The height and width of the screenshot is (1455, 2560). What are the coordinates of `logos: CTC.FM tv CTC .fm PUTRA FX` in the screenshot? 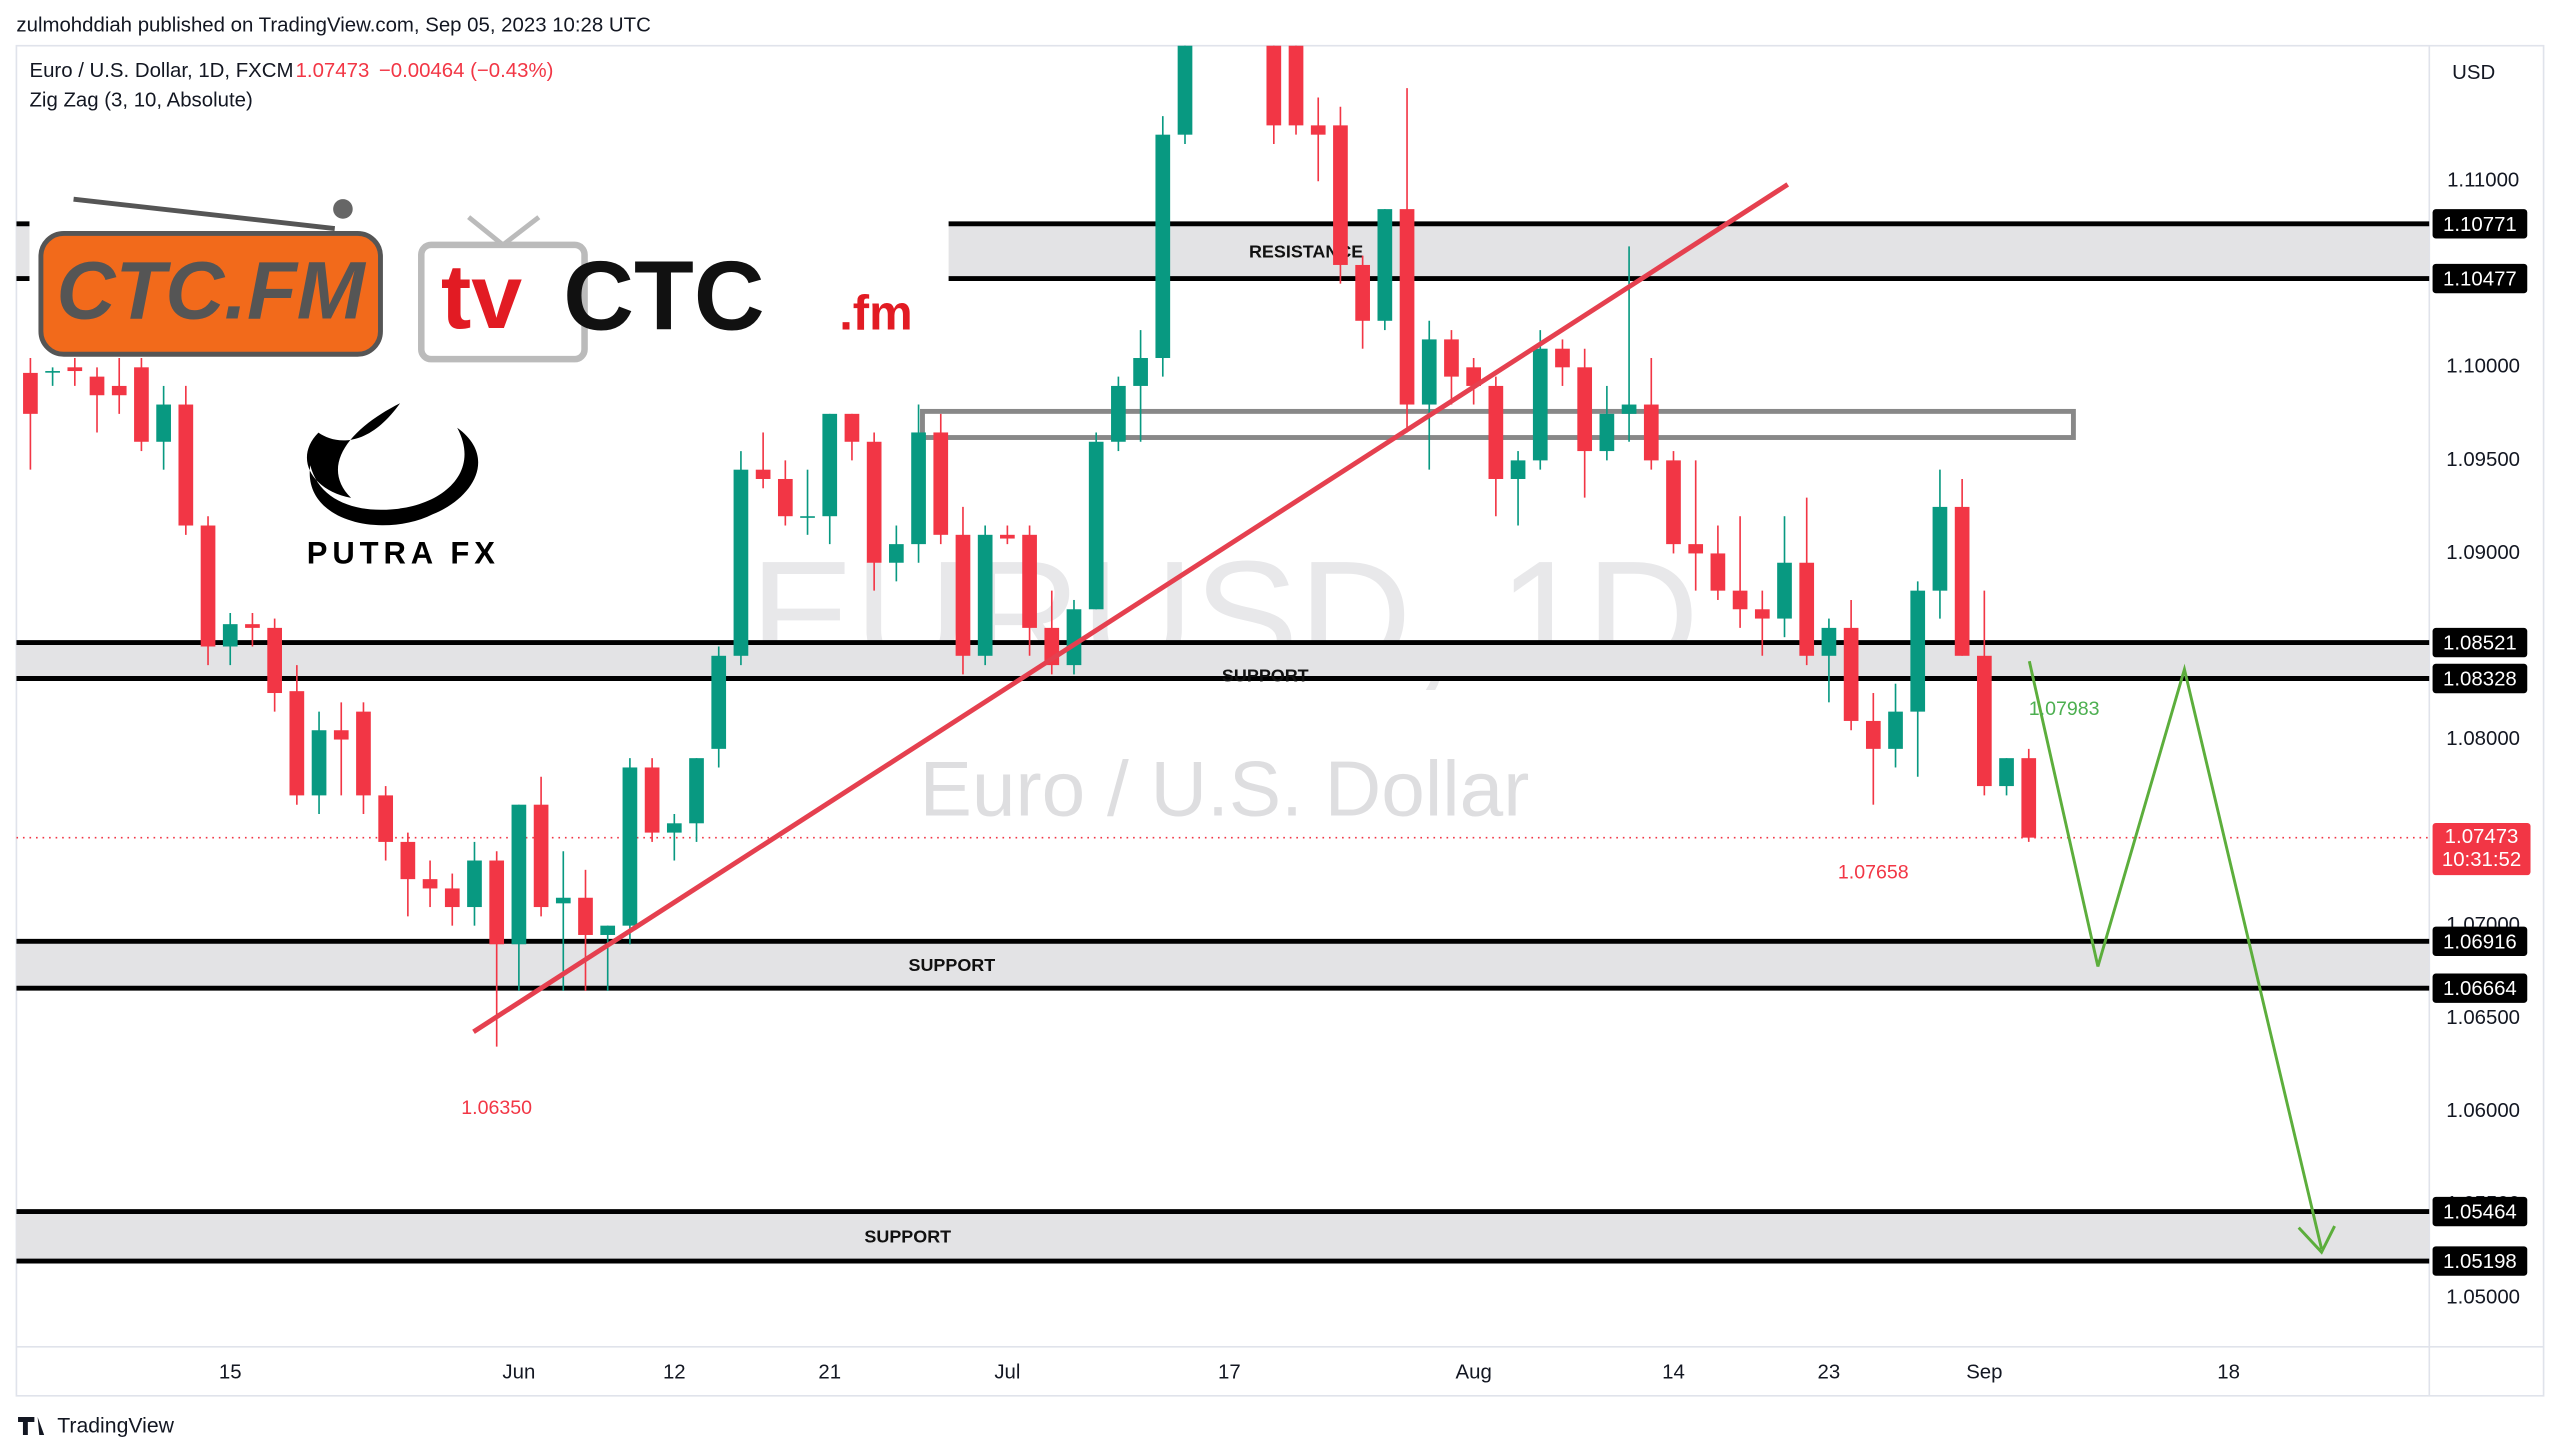 It's located at (475, 383).